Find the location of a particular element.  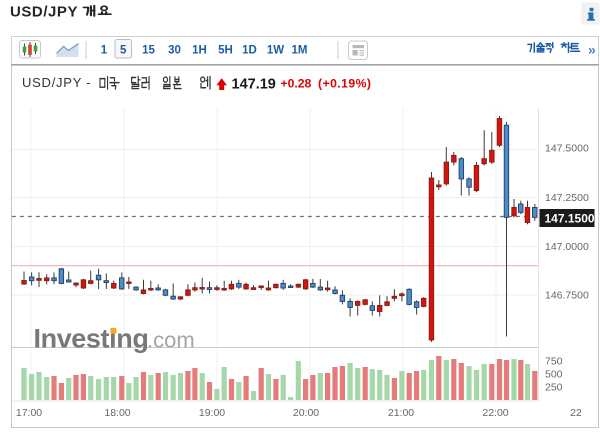

svg-text: 147.1500 is located at coordinates (570, 219).